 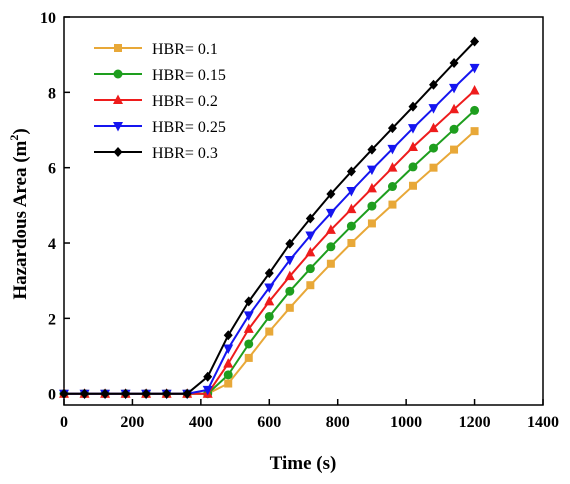 I want to click on legend-item: HBR= 0.15, so click(x=160, y=75).